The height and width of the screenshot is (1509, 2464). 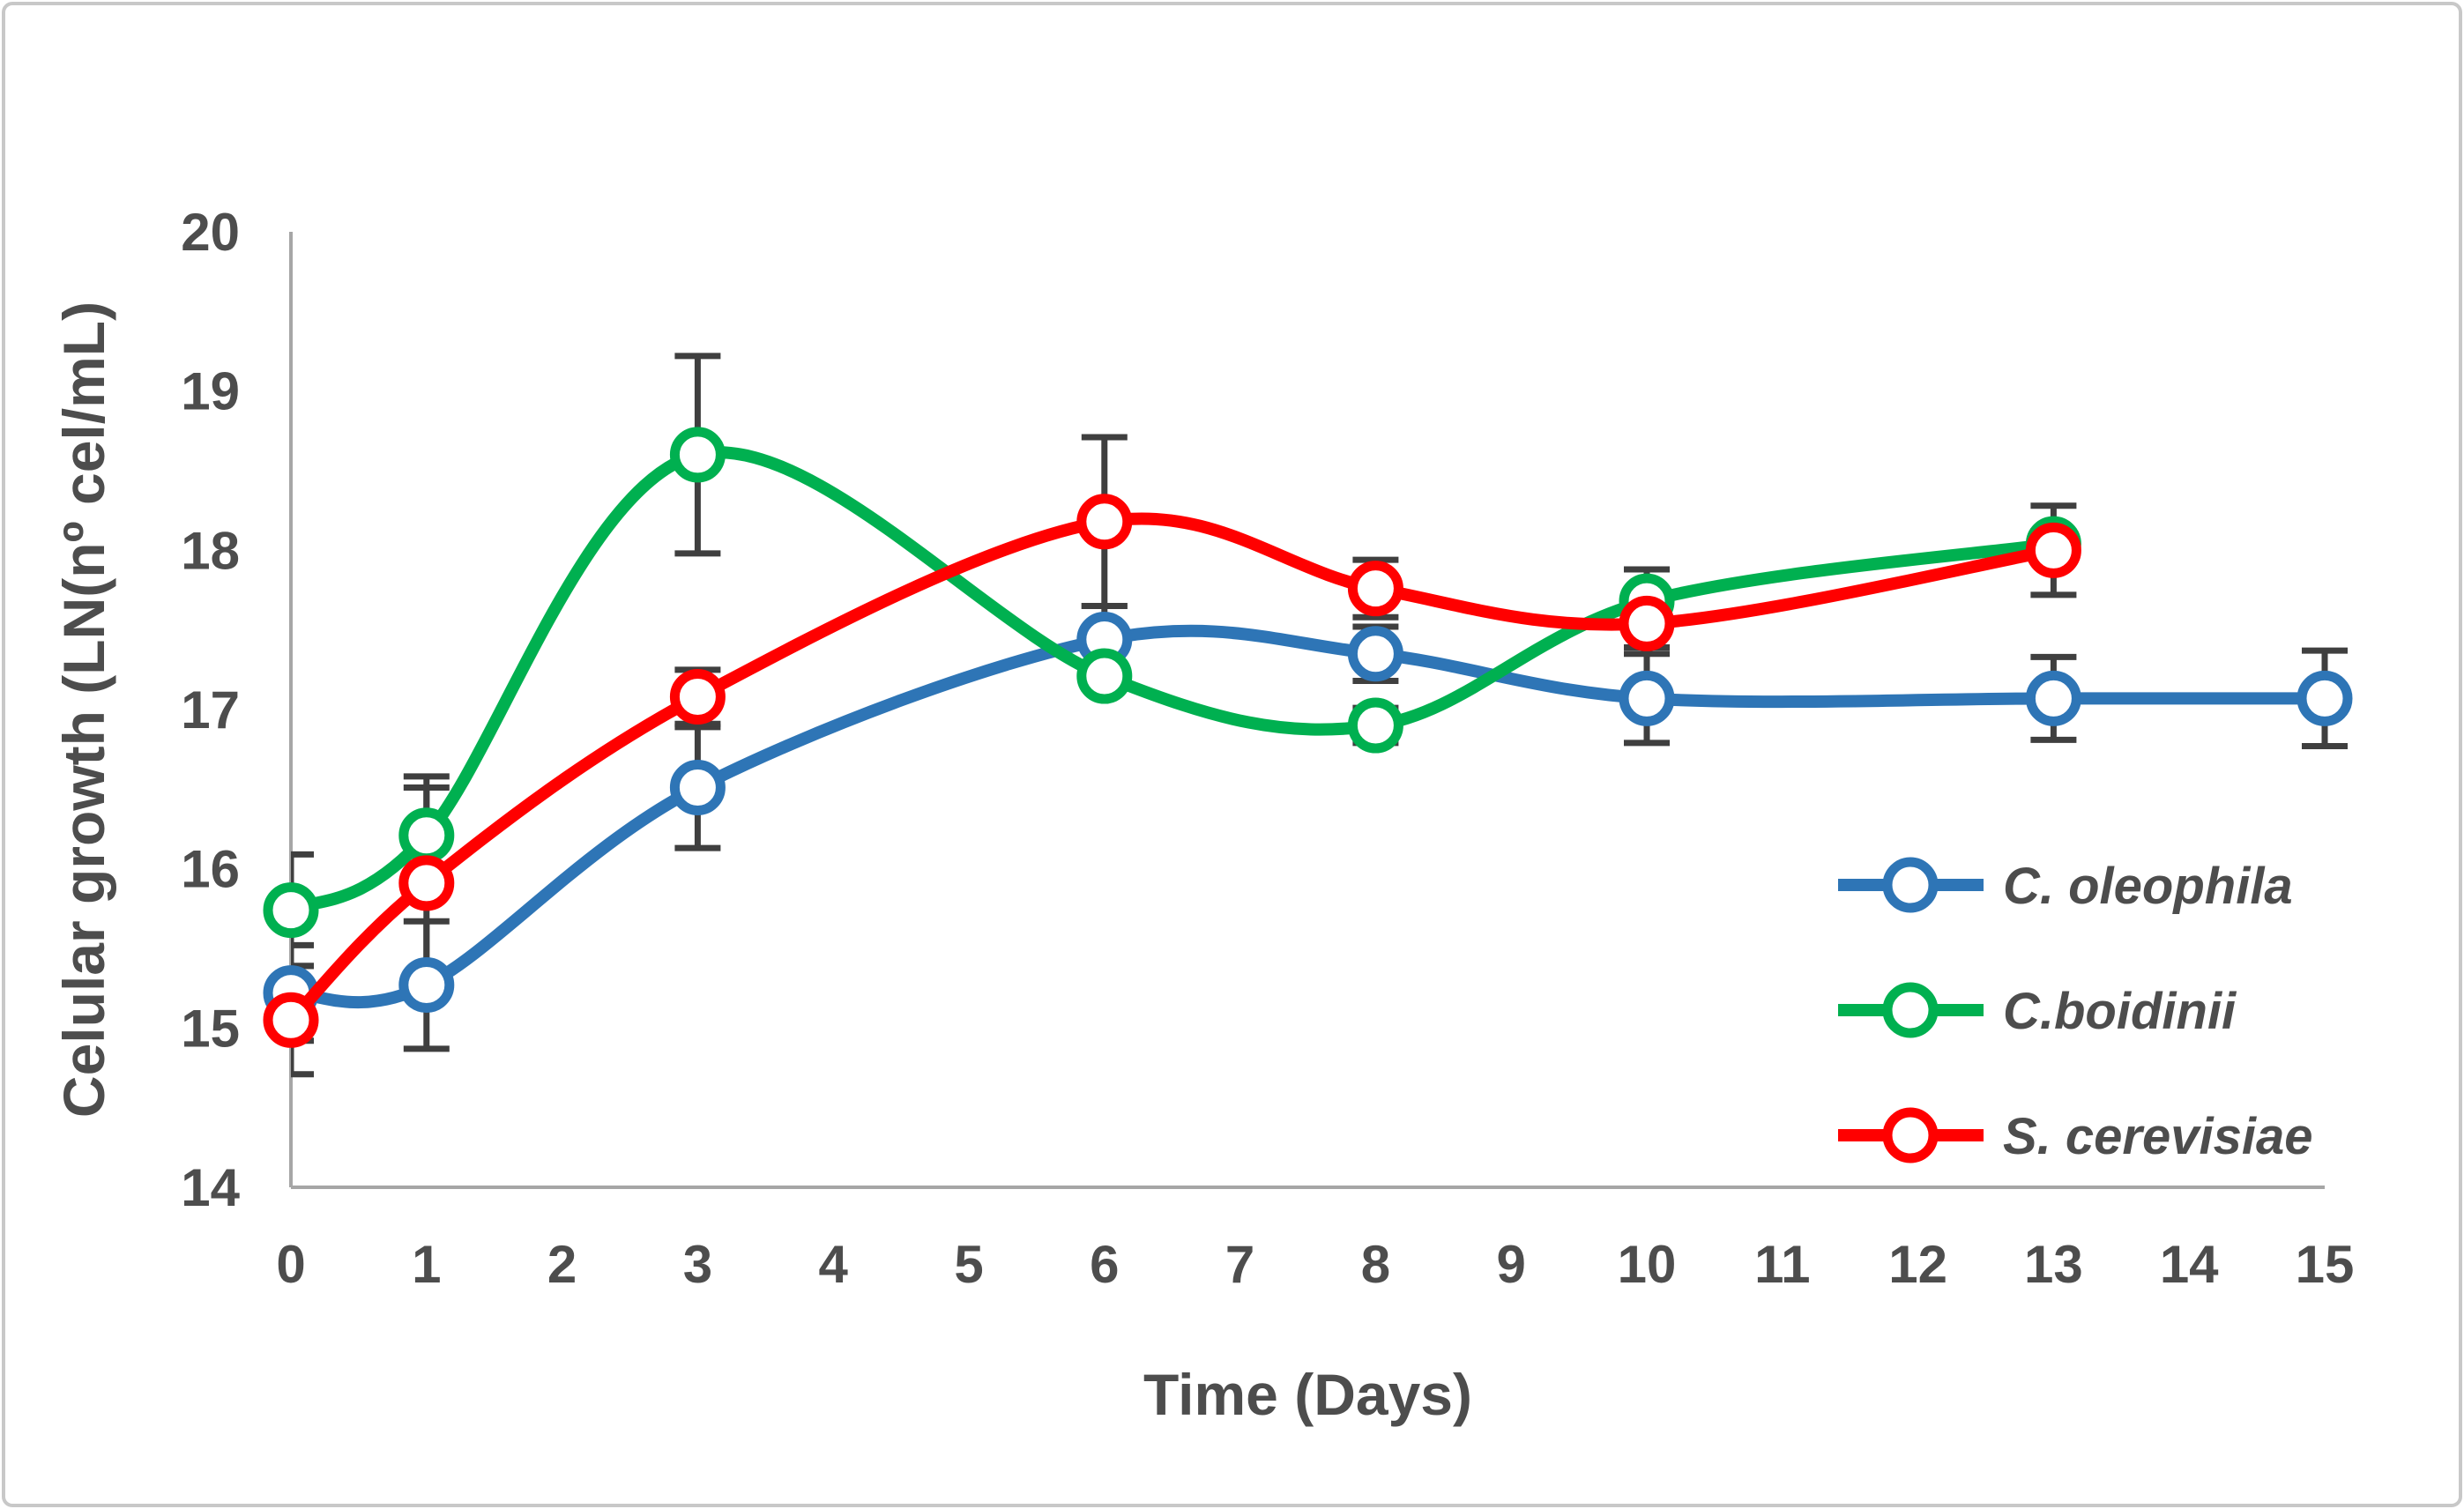 I want to click on x-tick-label: 3, so click(x=697, y=1264).